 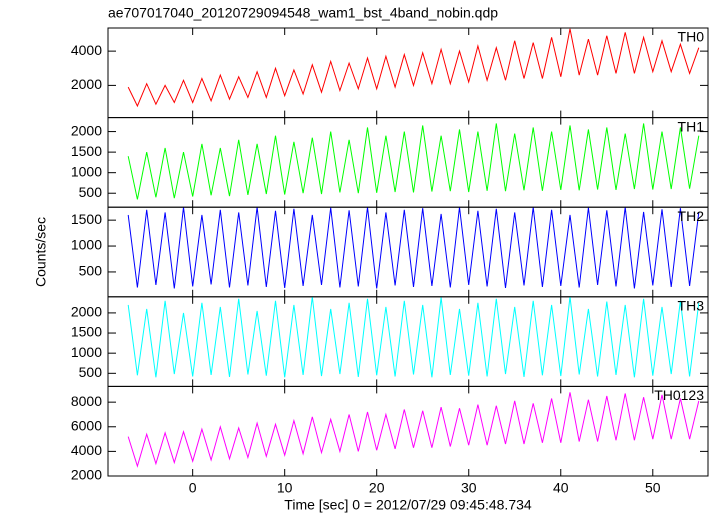 I want to click on y-axis-label: Counts/sec, so click(x=41, y=252).